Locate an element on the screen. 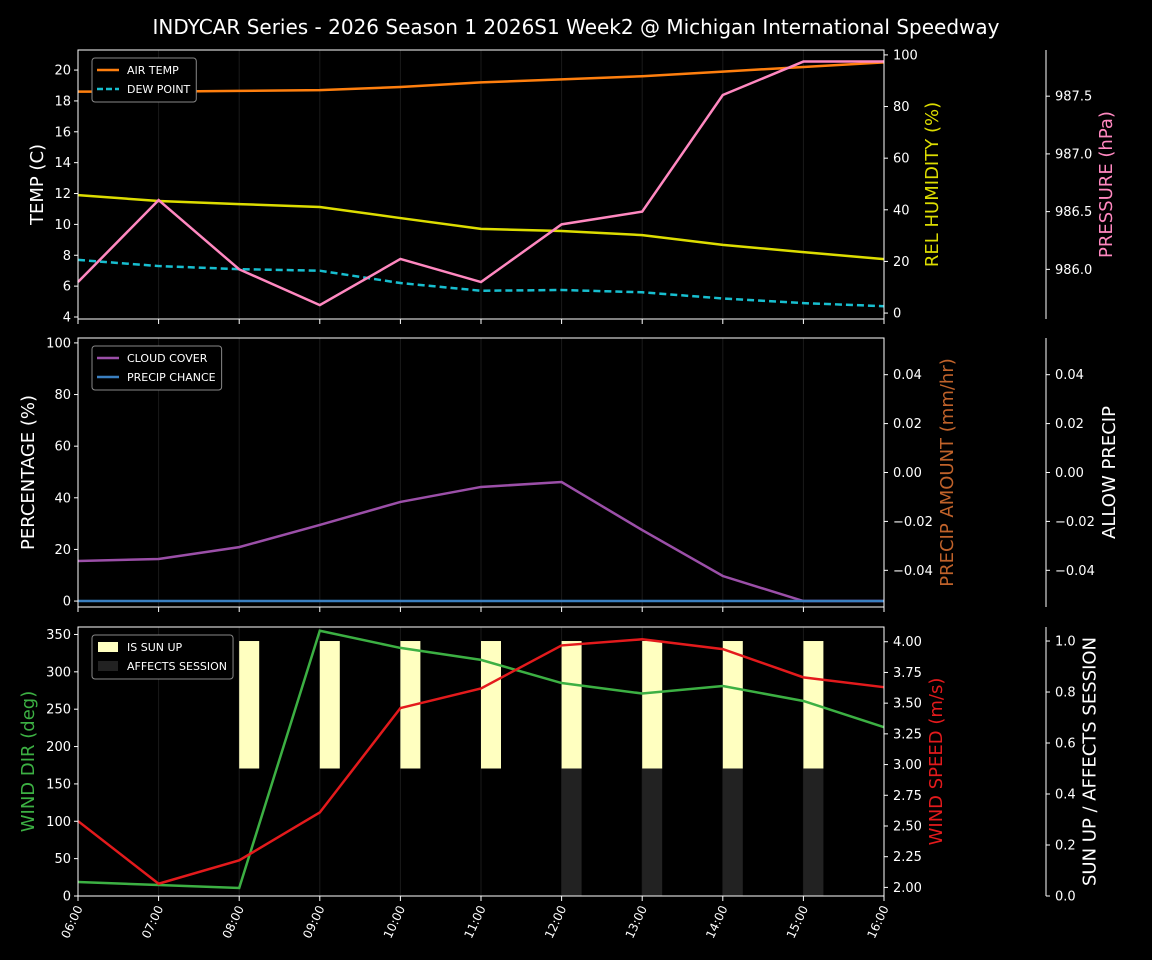 This screenshot has width=1152, height=960. y-tick-label: 0.4 is located at coordinates (1065, 795).